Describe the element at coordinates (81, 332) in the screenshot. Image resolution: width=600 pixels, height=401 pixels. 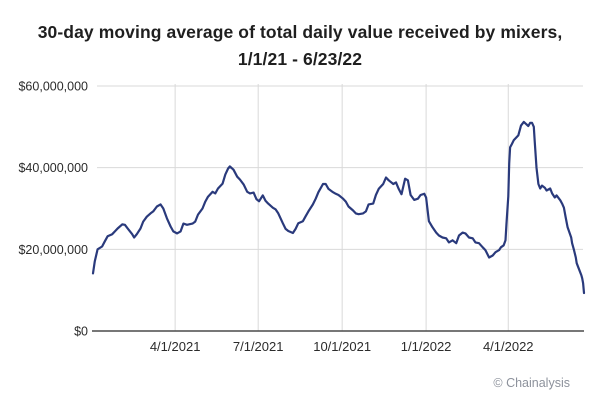
I see `y-tick-label: $0` at that location.